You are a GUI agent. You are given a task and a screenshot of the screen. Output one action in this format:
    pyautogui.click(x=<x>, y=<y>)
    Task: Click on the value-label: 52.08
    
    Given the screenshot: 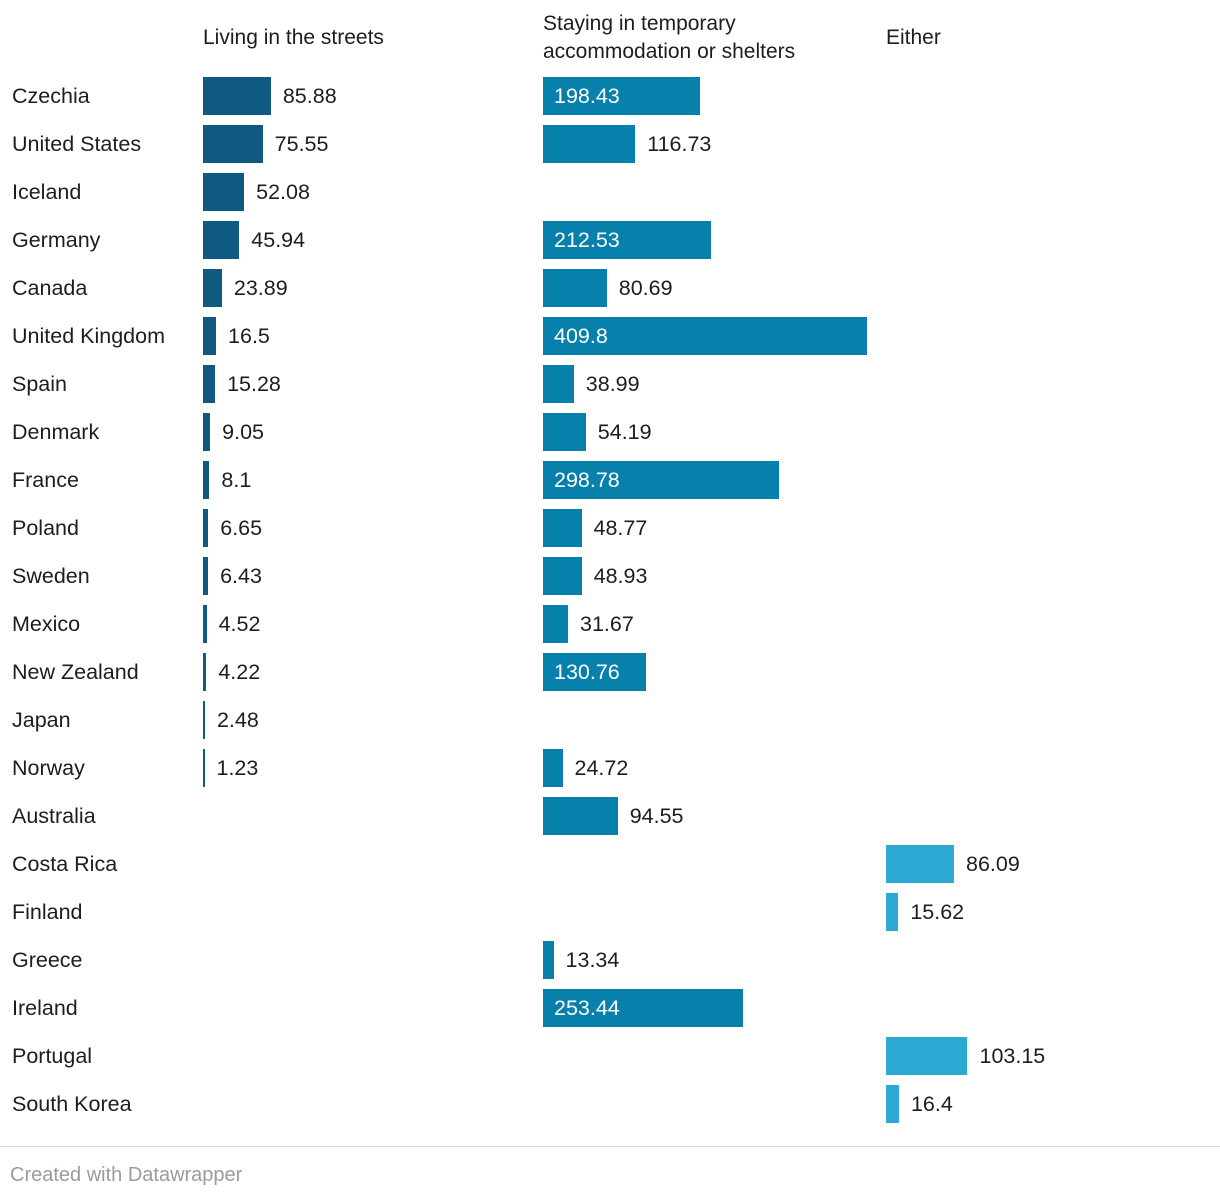 What is the action you would take?
    pyautogui.click(x=283, y=192)
    